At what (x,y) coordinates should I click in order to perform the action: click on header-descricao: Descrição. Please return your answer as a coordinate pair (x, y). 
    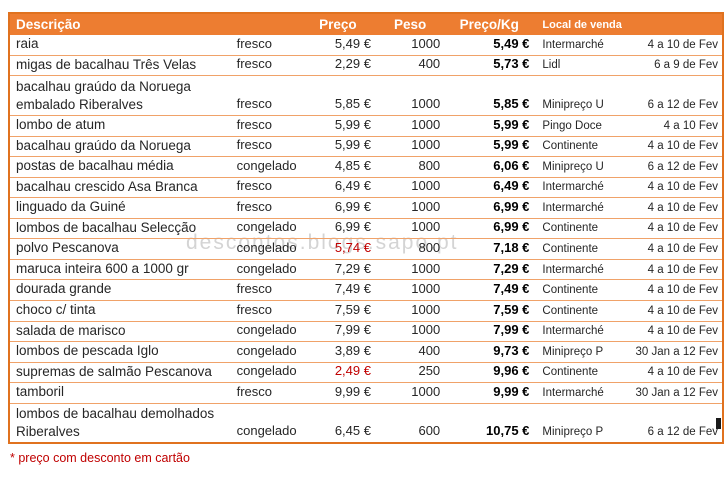
    Looking at the image, I should click on (119, 24).